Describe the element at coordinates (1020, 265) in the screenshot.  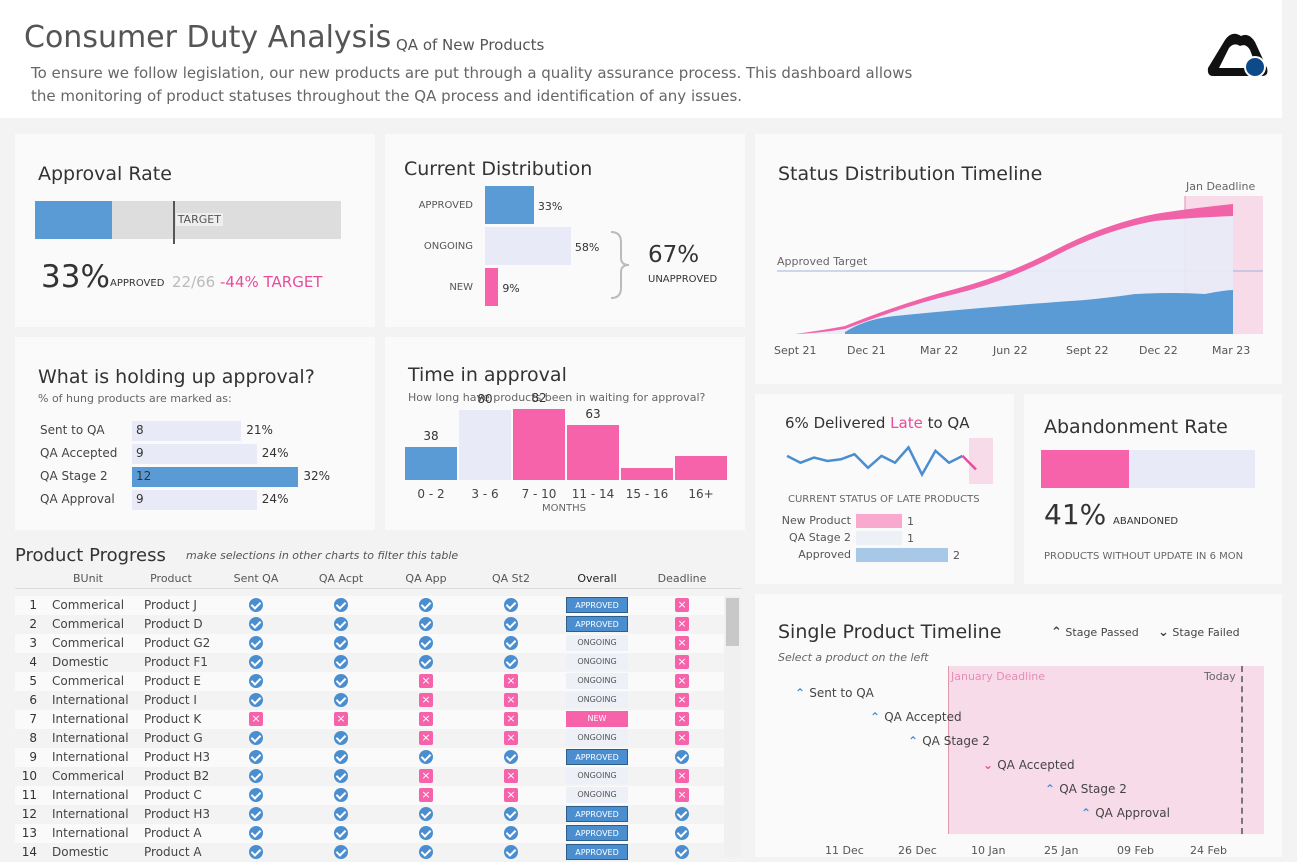
I see `status-timeline-chart` at that location.